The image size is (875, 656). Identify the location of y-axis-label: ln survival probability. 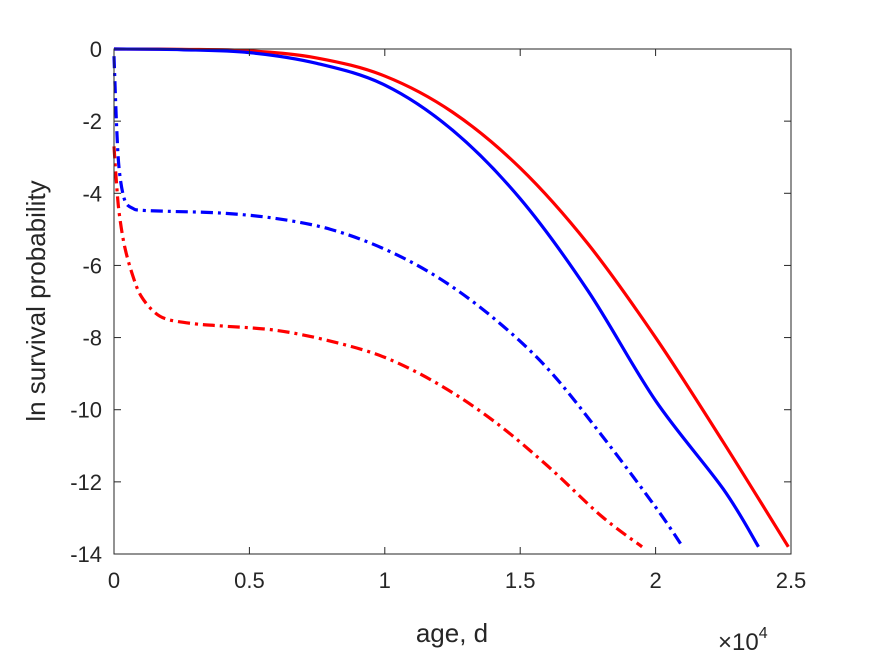
(36, 300).